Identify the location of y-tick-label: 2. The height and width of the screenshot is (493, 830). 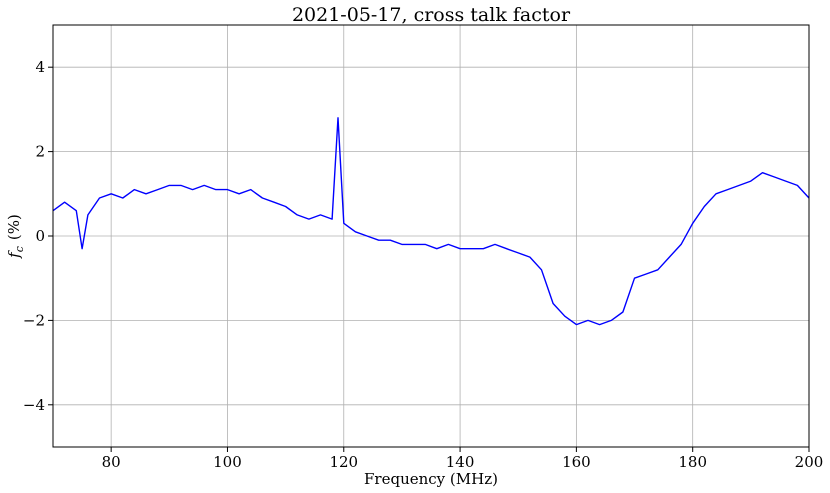
(40, 152).